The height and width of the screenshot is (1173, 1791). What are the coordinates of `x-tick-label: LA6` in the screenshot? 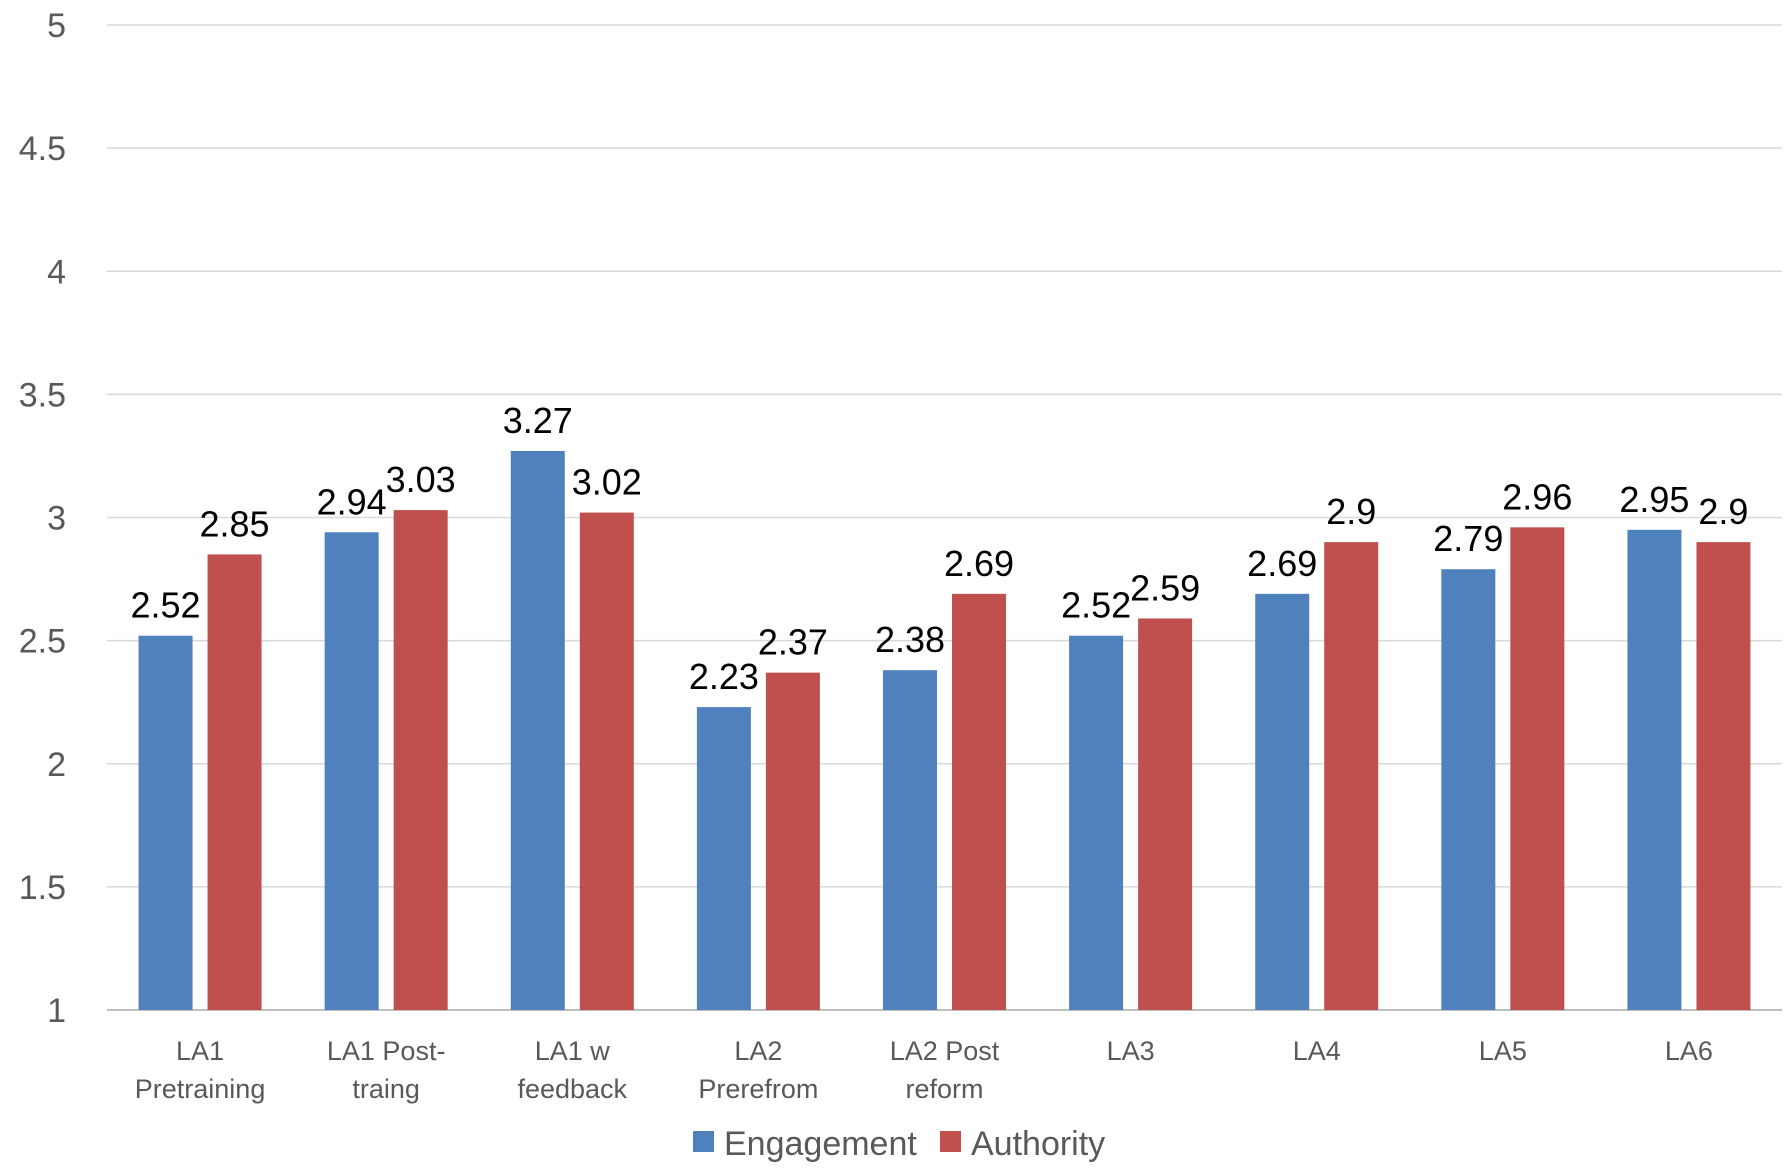 It's located at (1689, 1051).